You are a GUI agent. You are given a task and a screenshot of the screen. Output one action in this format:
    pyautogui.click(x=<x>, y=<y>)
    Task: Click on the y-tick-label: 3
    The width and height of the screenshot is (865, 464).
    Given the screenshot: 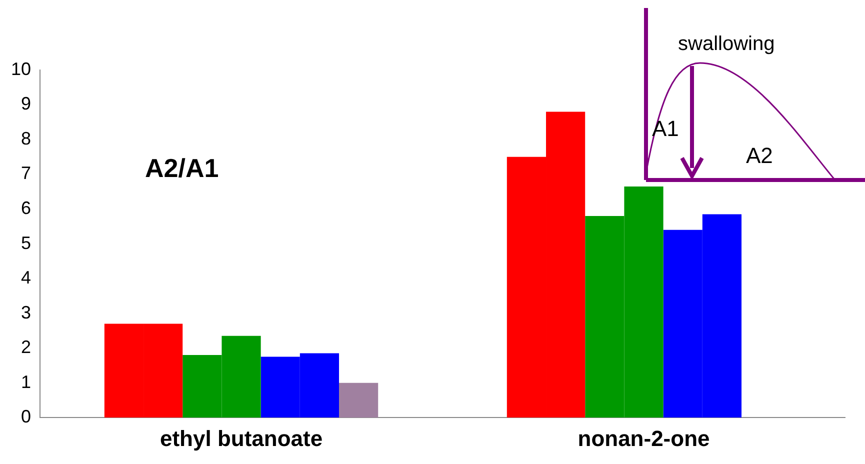 What is the action you would take?
    pyautogui.click(x=26, y=312)
    